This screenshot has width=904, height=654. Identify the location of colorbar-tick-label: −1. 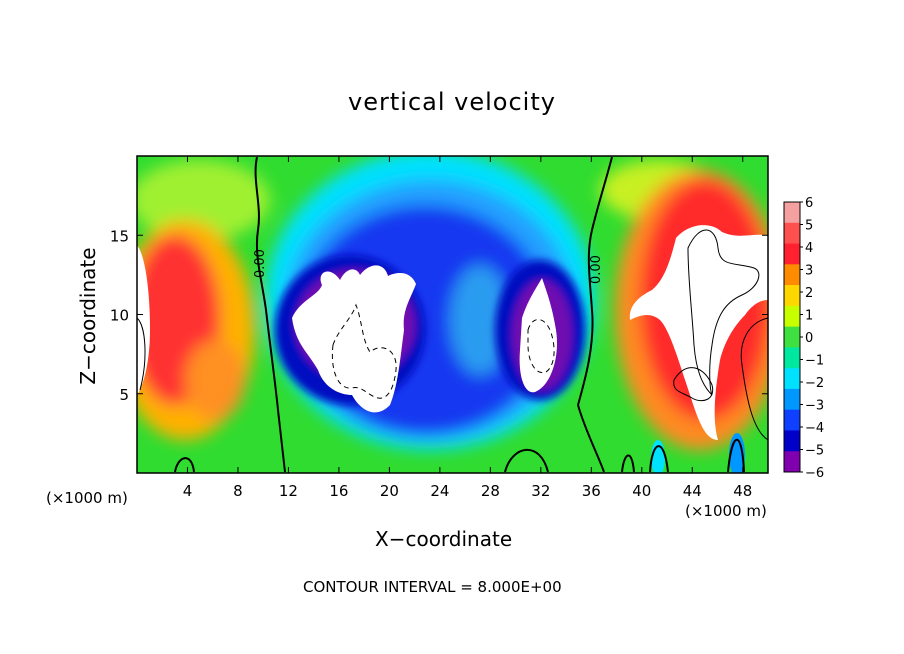
(814, 361).